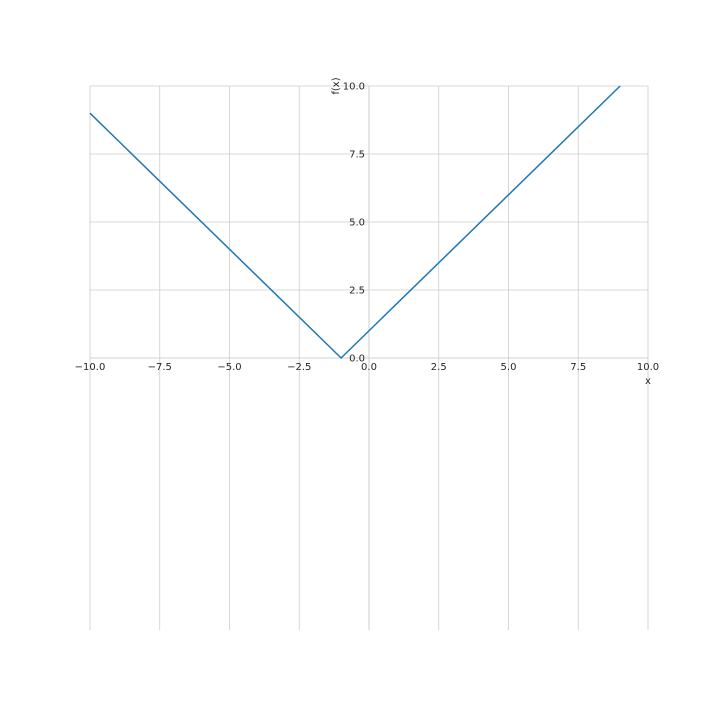 This screenshot has height=720, width=720. What do you see at coordinates (578, 367) in the screenshot?
I see `x-tick-label: 7.5` at bounding box center [578, 367].